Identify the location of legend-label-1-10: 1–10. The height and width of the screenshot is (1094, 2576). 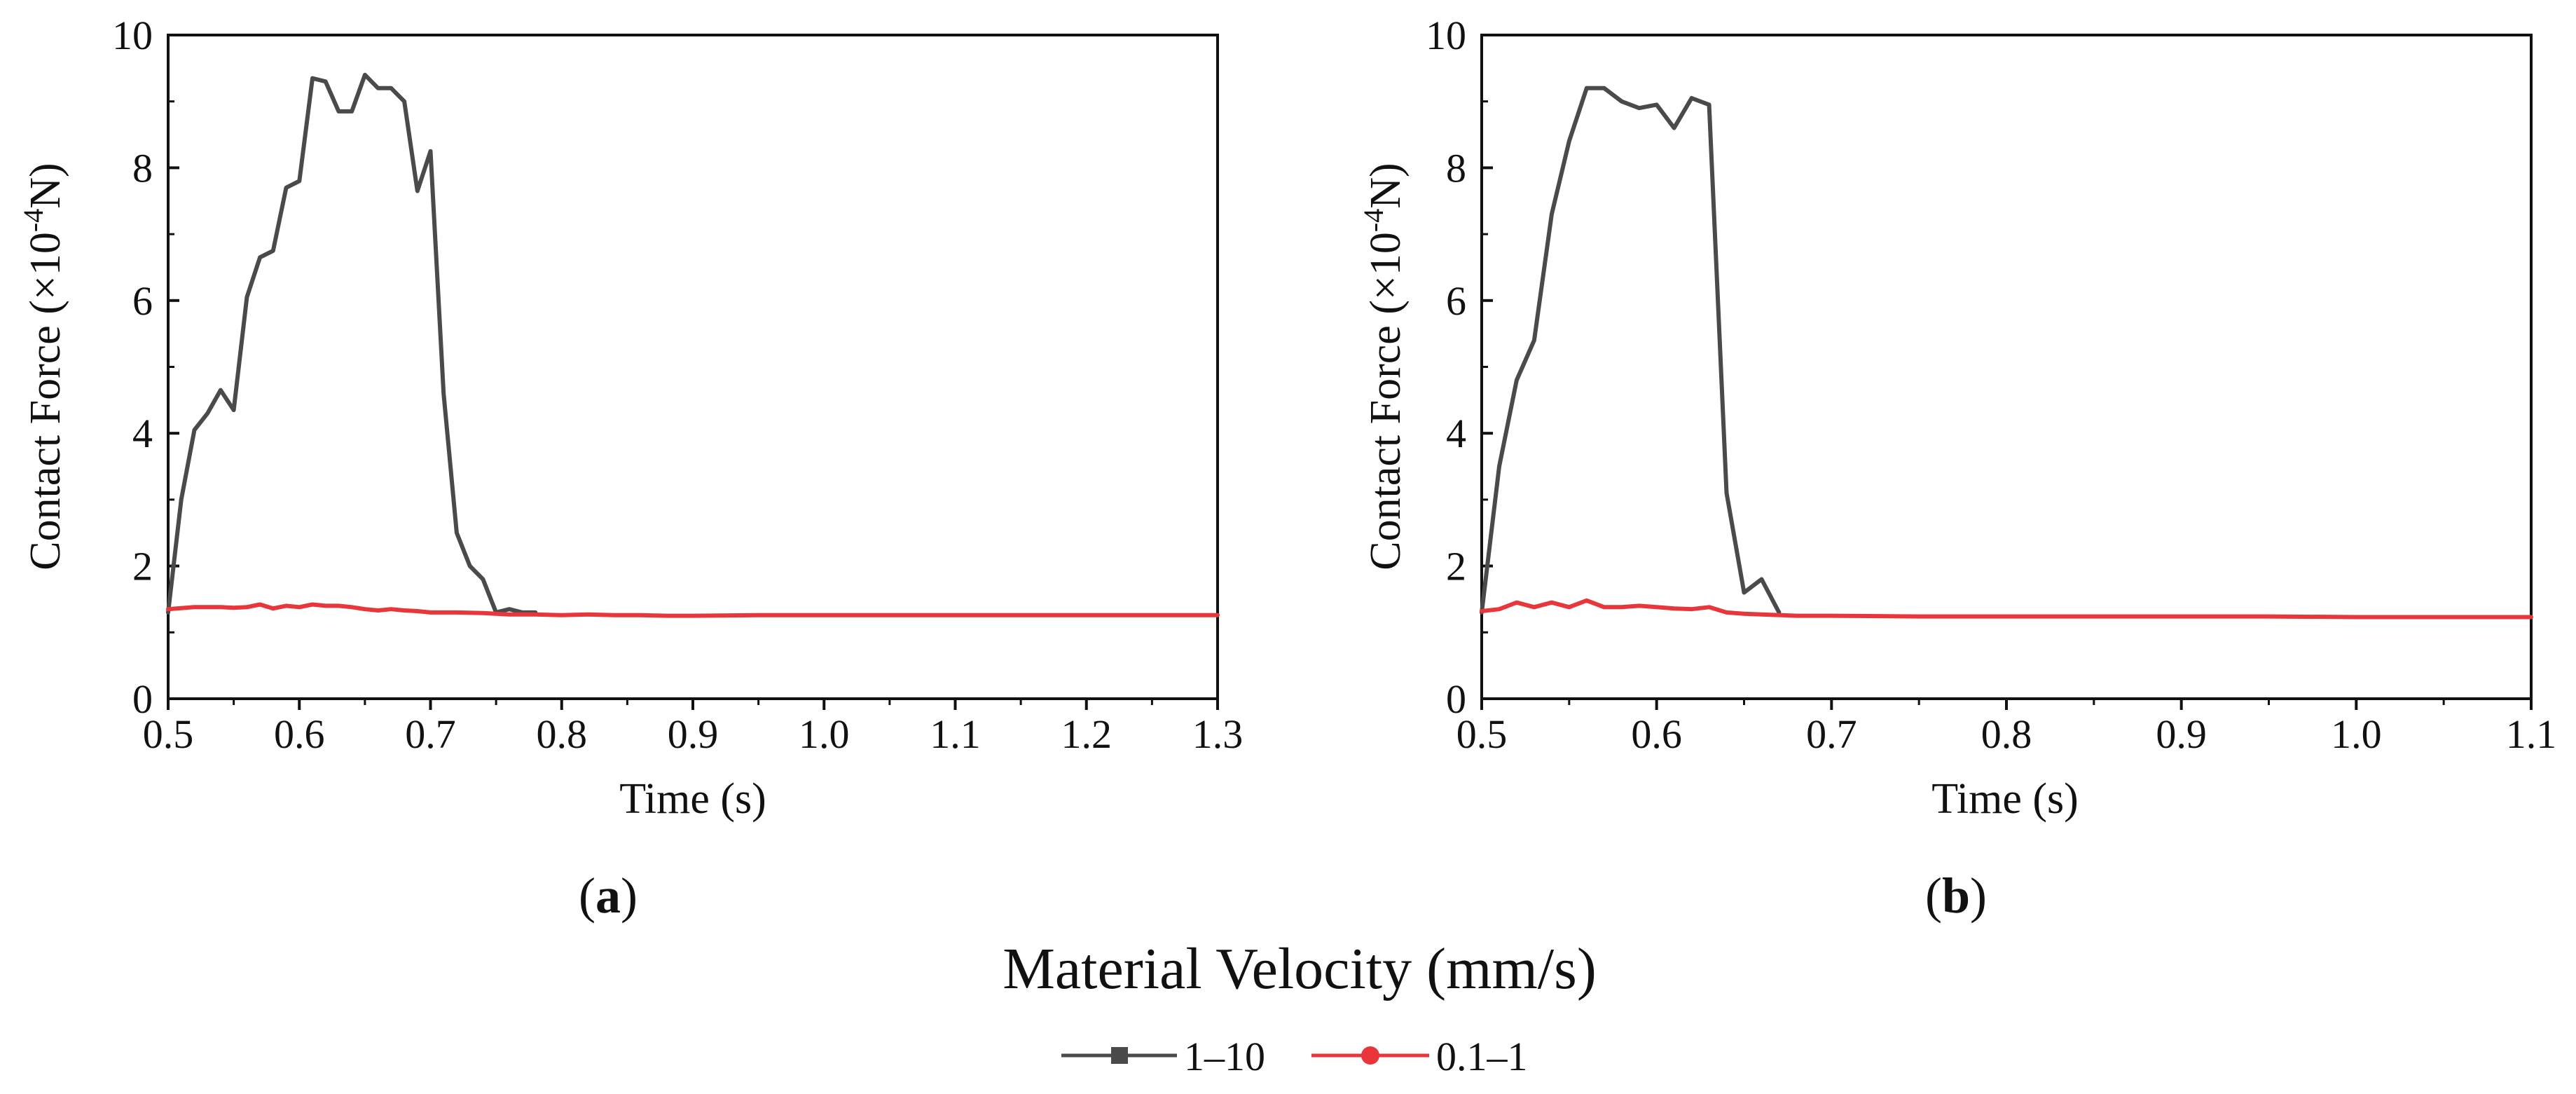
(1224, 1056).